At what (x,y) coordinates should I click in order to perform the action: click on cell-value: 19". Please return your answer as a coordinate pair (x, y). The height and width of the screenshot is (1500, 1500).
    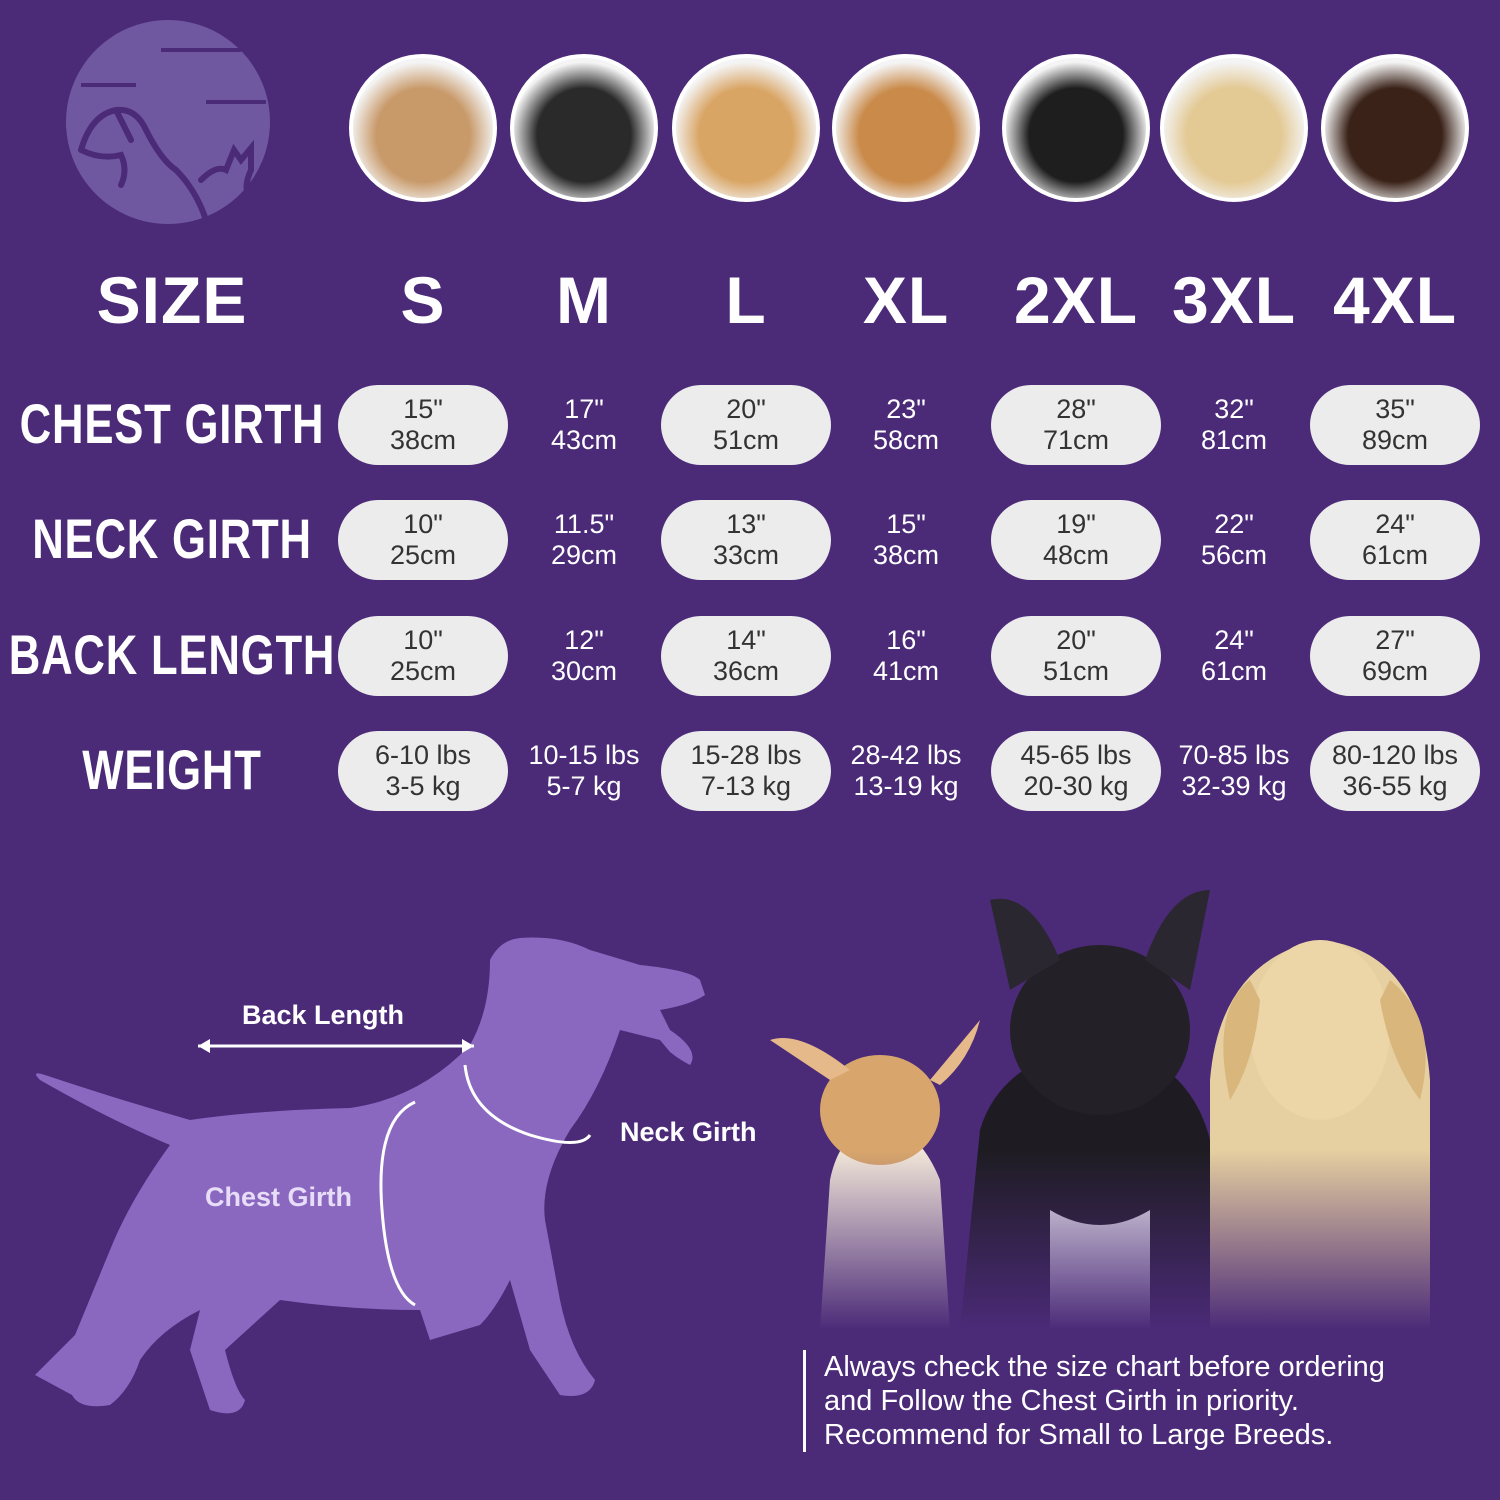
    Looking at the image, I should click on (1076, 524).